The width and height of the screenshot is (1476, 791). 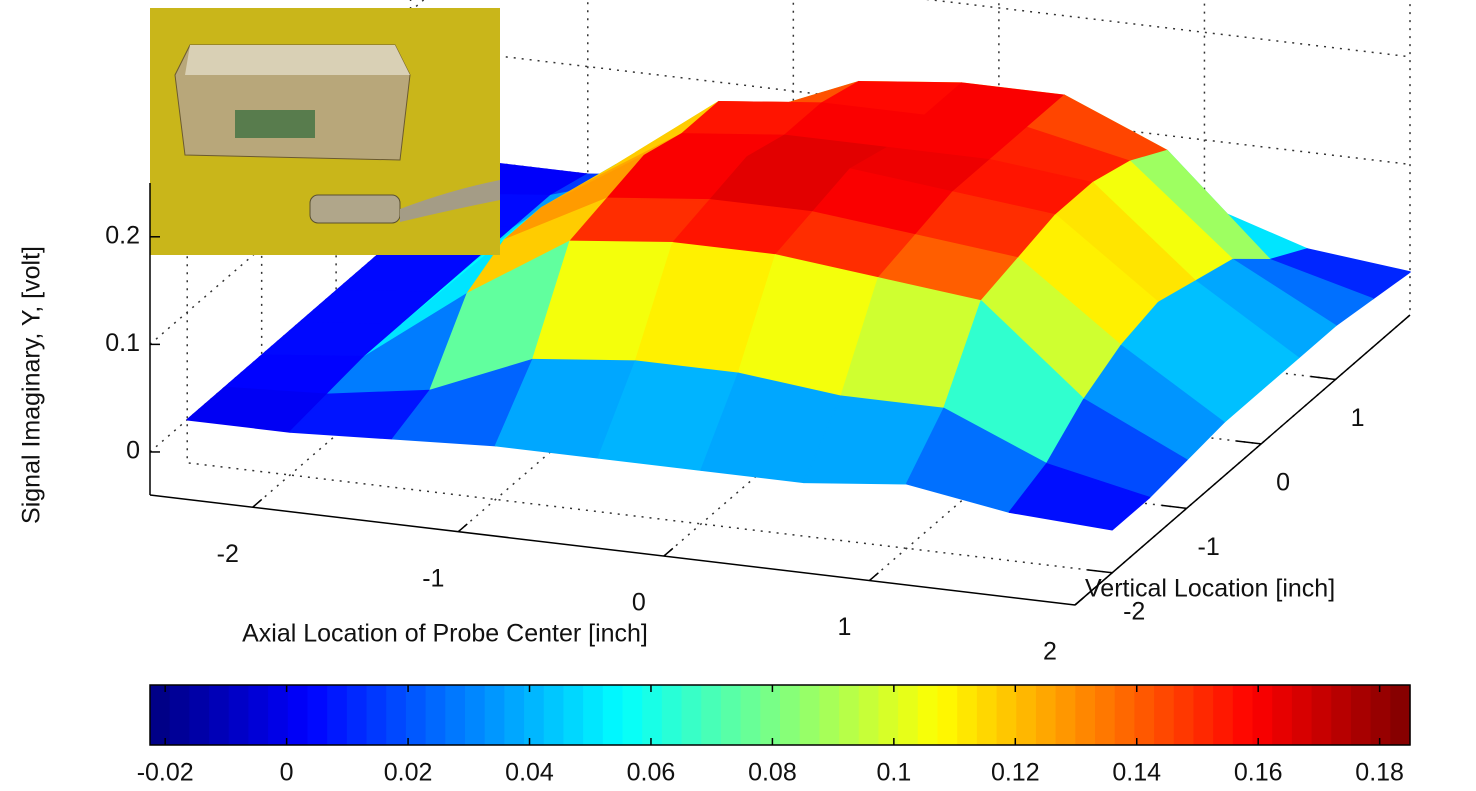 I want to click on photo-connector, so click(x=355, y=209).